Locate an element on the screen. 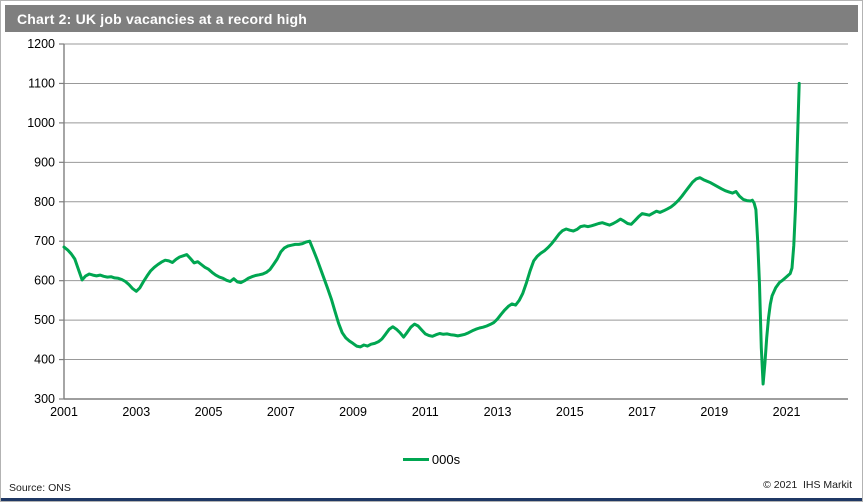 The width and height of the screenshot is (863, 502). y-tick-label: 700 is located at coordinates (44, 241).